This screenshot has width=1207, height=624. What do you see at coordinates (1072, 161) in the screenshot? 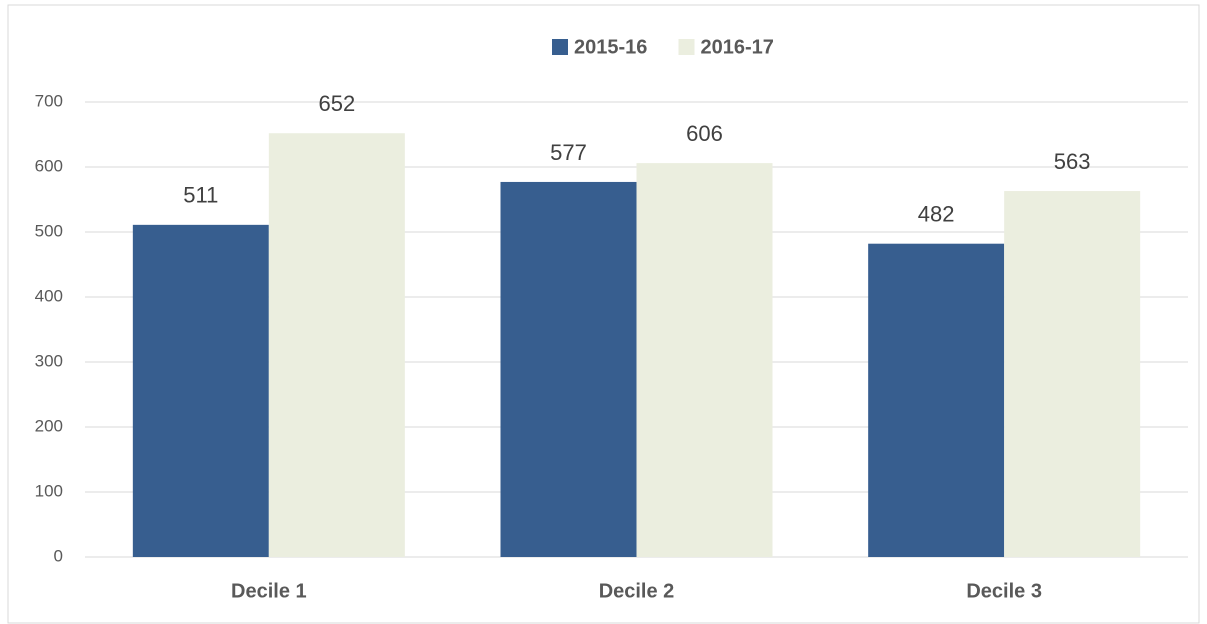
I see `data-label: 563` at bounding box center [1072, 161].